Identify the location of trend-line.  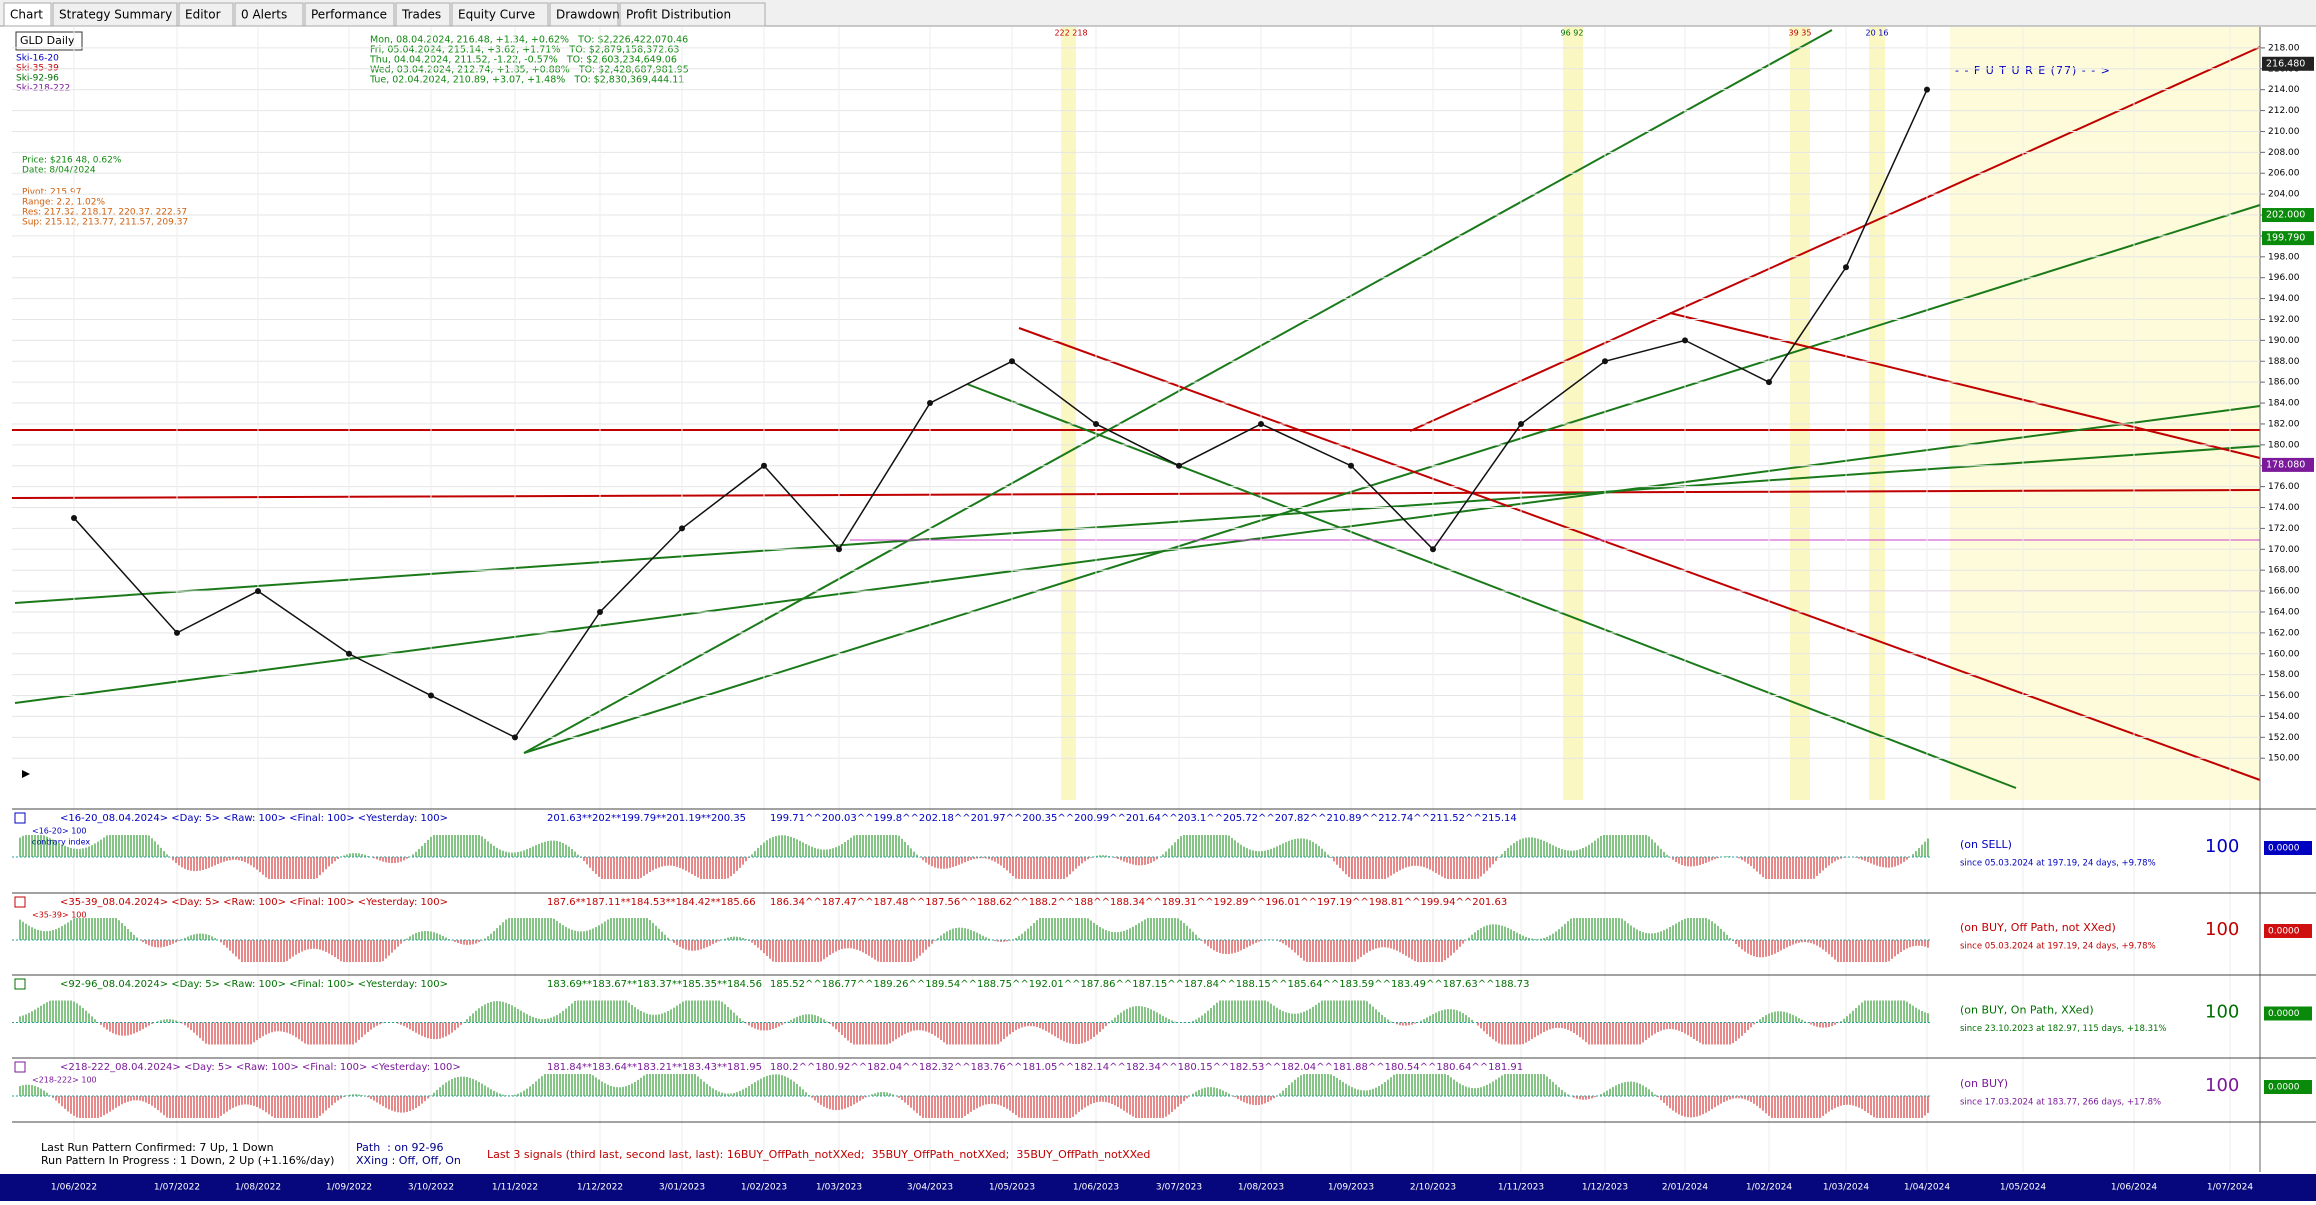
(1137, 524).